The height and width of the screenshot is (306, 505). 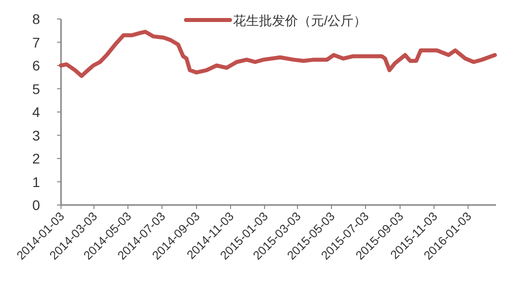 What do you see at coordinates (36, 182) in the screenshot?
I see `y-tick-label: 1` at bounding box center [36, 182].